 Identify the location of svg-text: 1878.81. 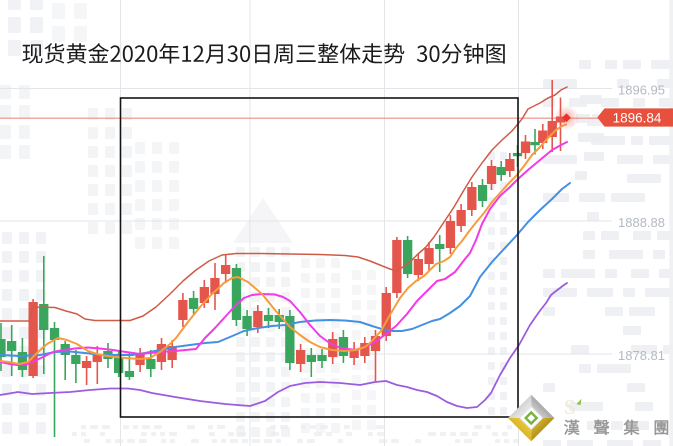
(641, 355).